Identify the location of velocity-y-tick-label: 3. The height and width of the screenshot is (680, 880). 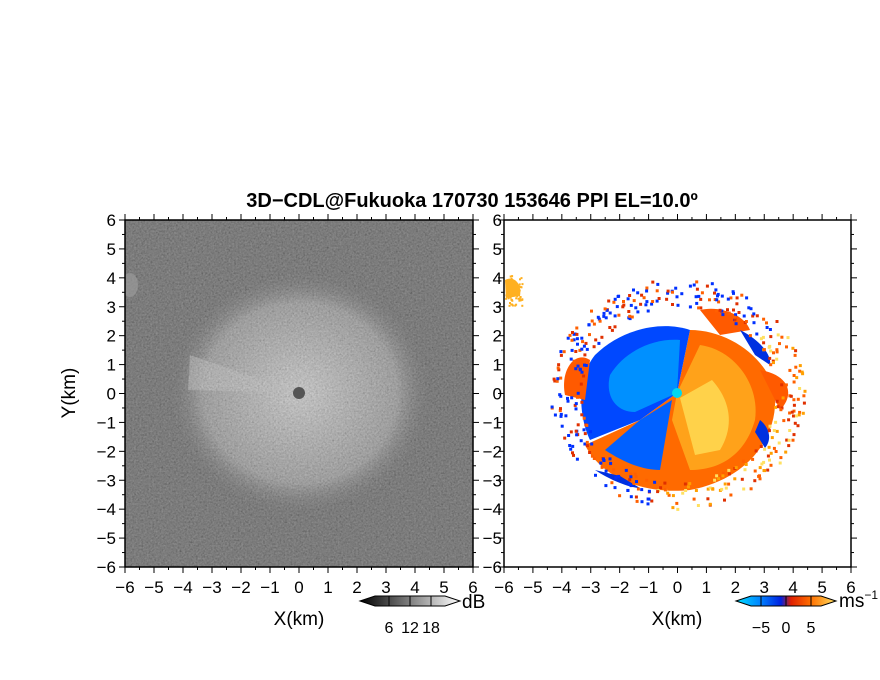
(497, 307).